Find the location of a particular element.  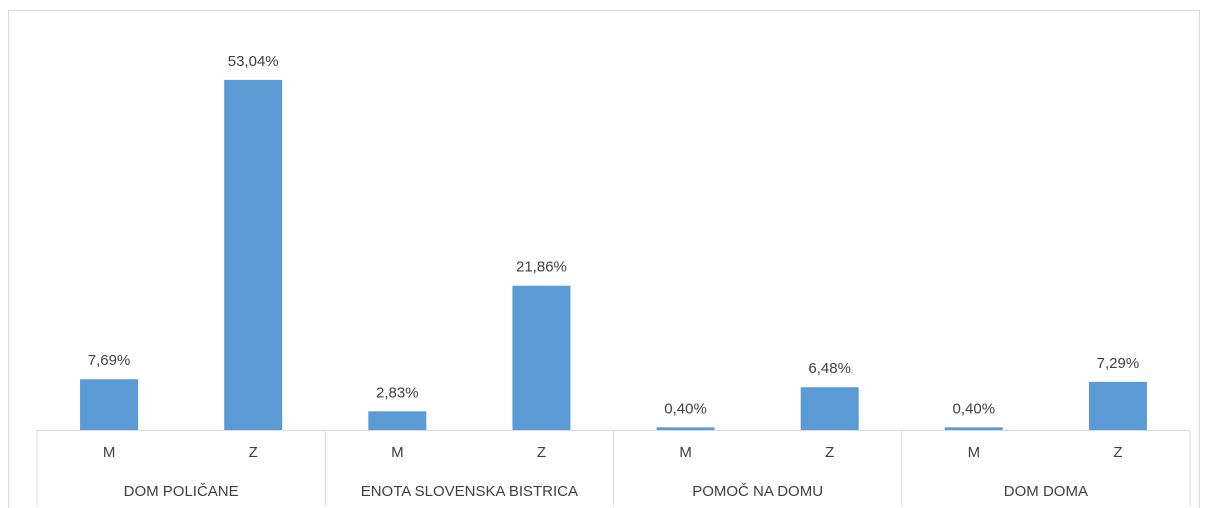

data-label: 2,83% is located at coordinates (397, 392).